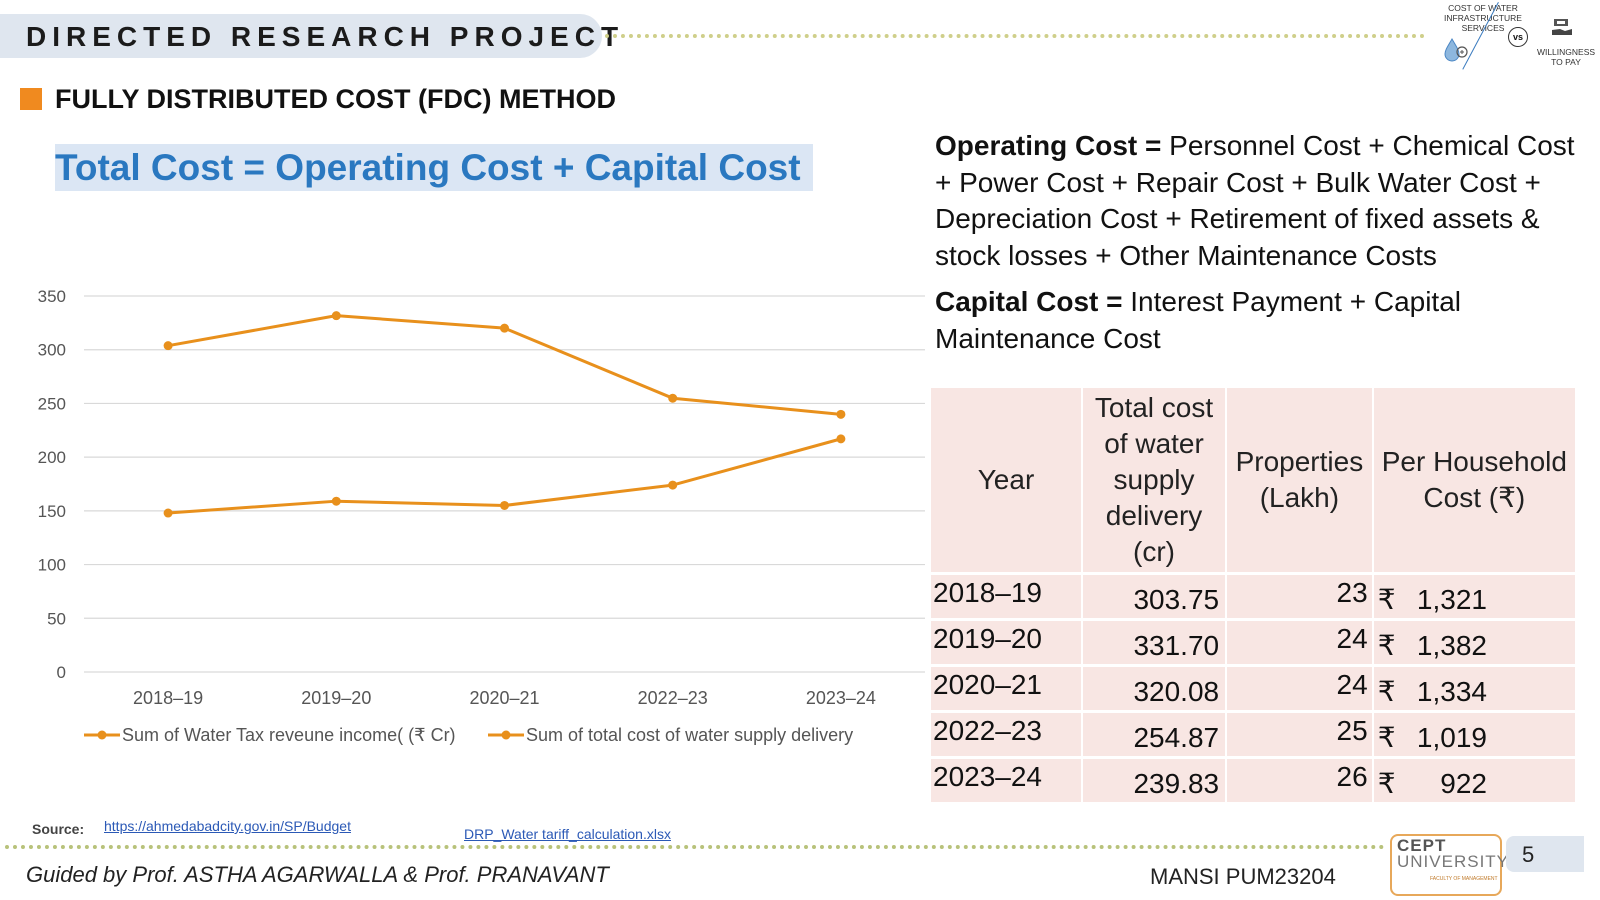 This screenshot has height=900, width=1600. I want to click on cept-logo-line3: FACULTY OF MANAGEMENT, so click(1464, 879).